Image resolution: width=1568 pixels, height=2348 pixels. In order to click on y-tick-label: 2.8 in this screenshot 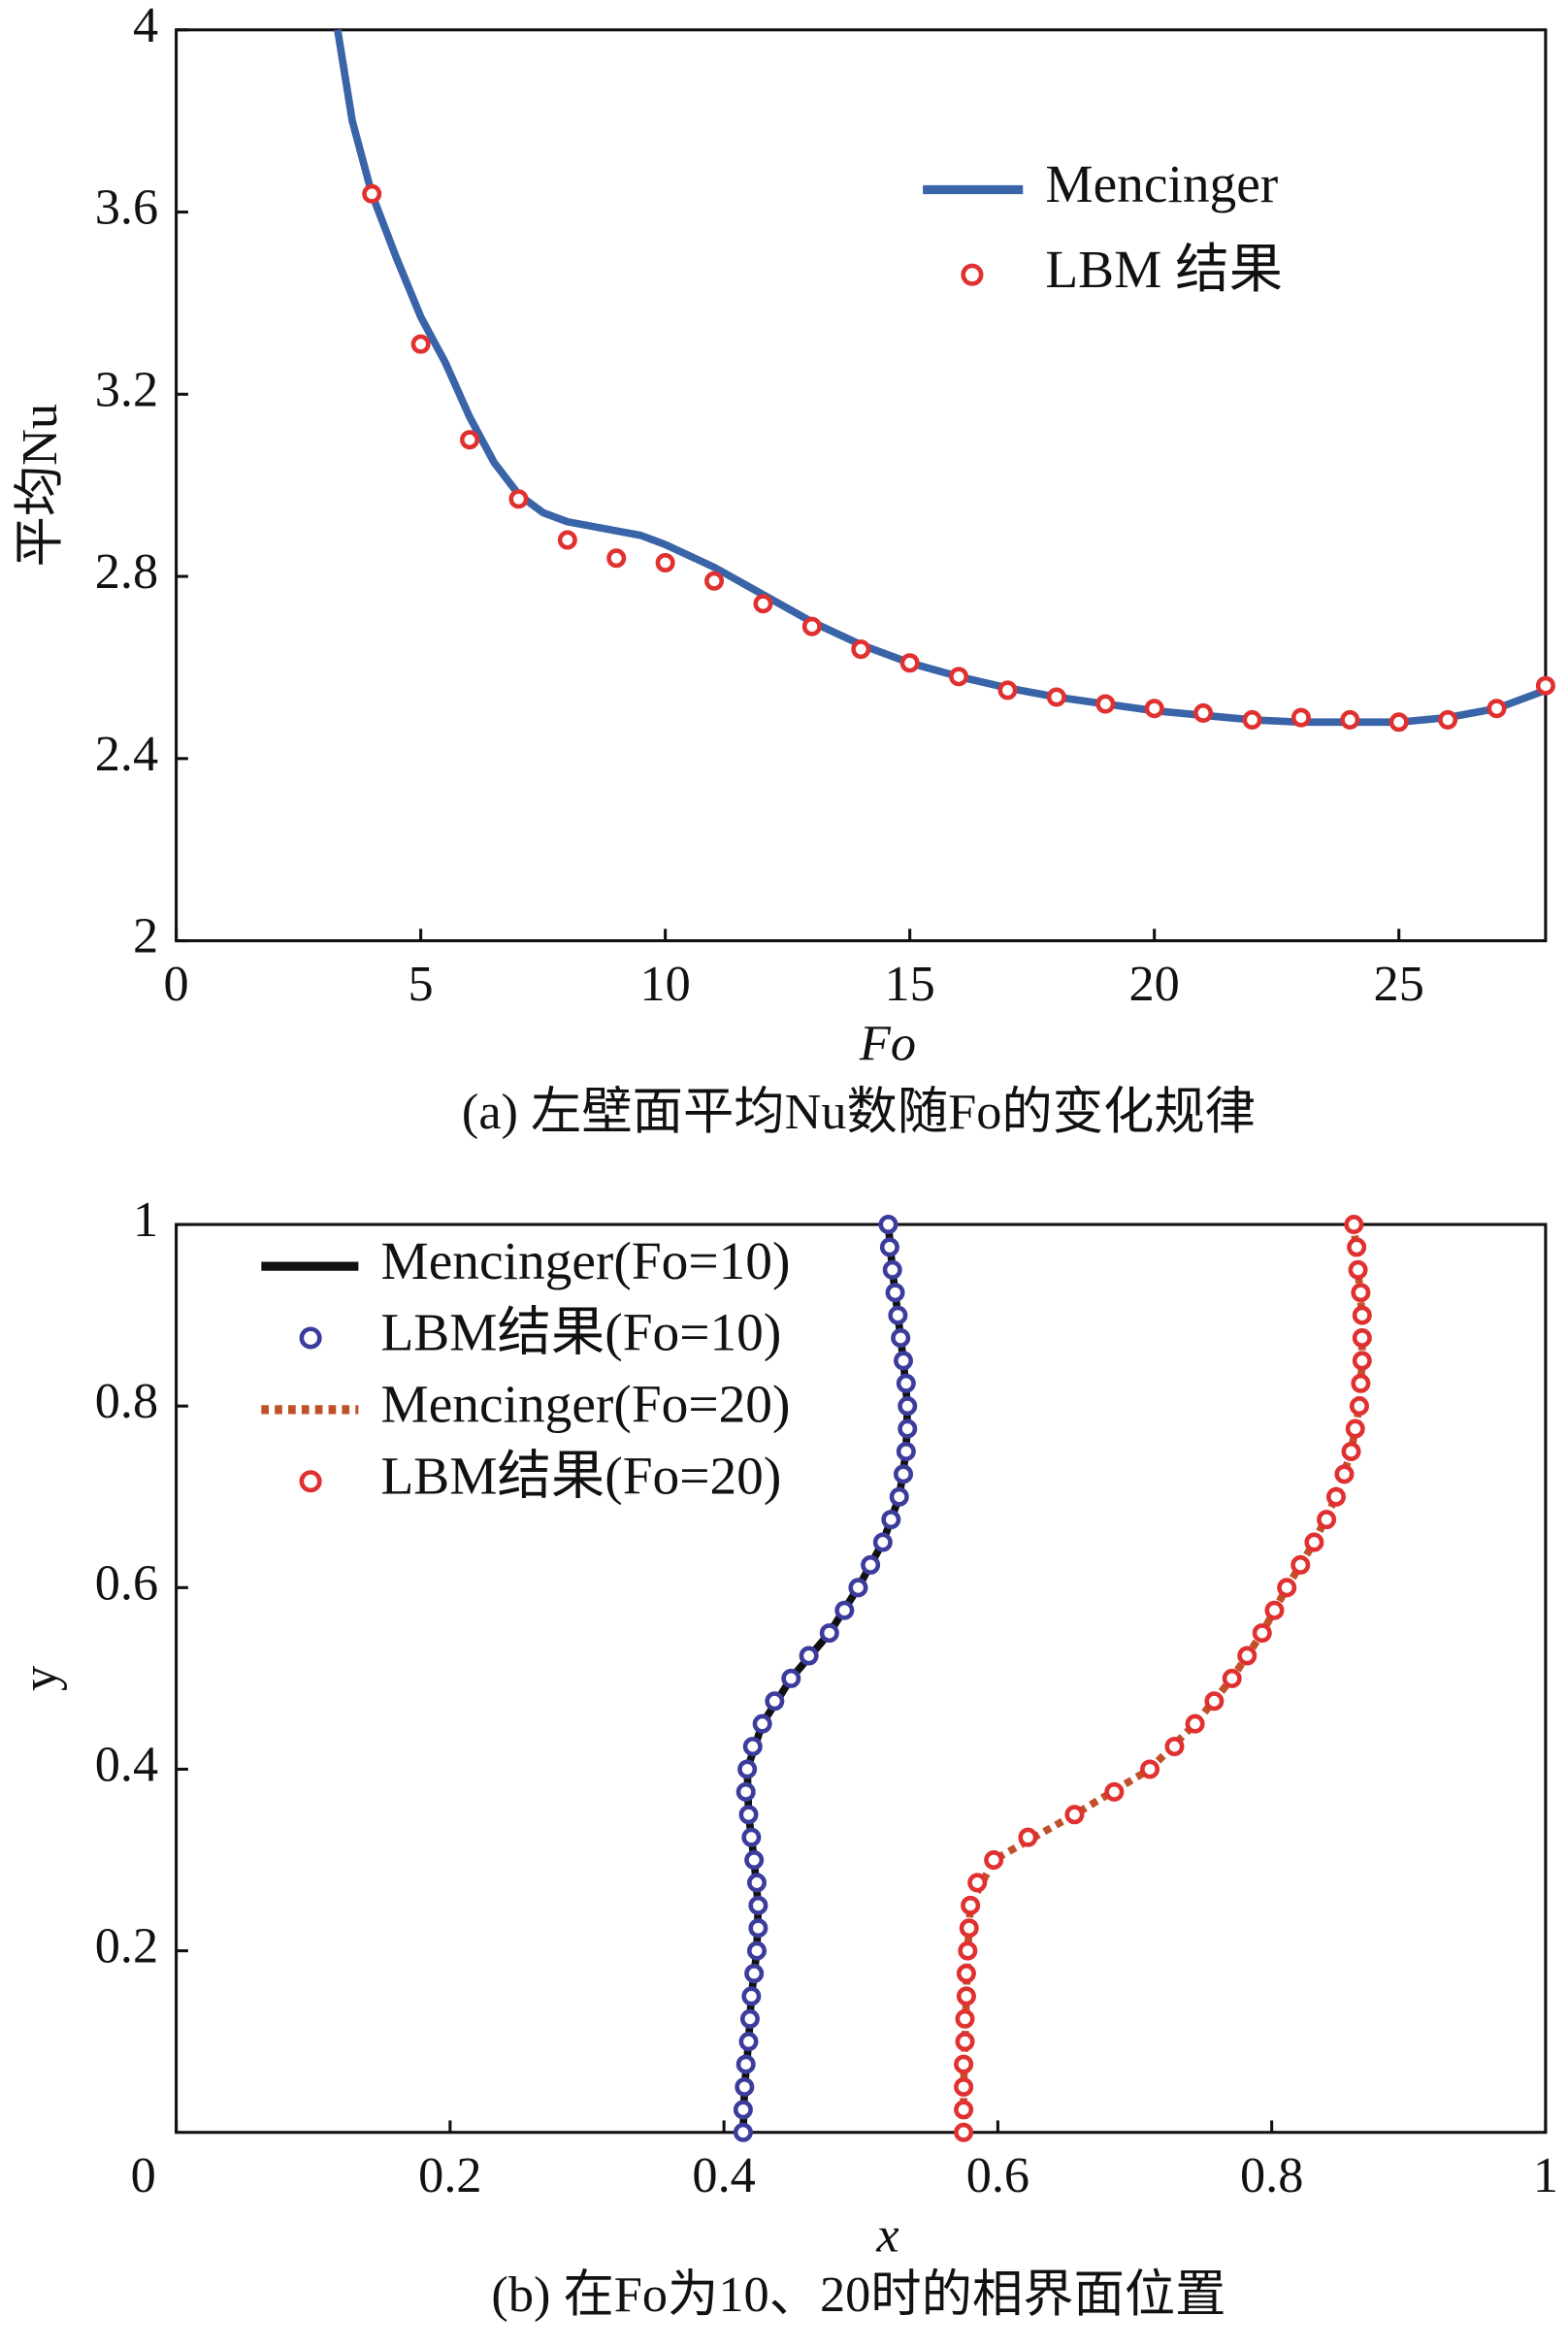, I will do `click(126, 572)`.